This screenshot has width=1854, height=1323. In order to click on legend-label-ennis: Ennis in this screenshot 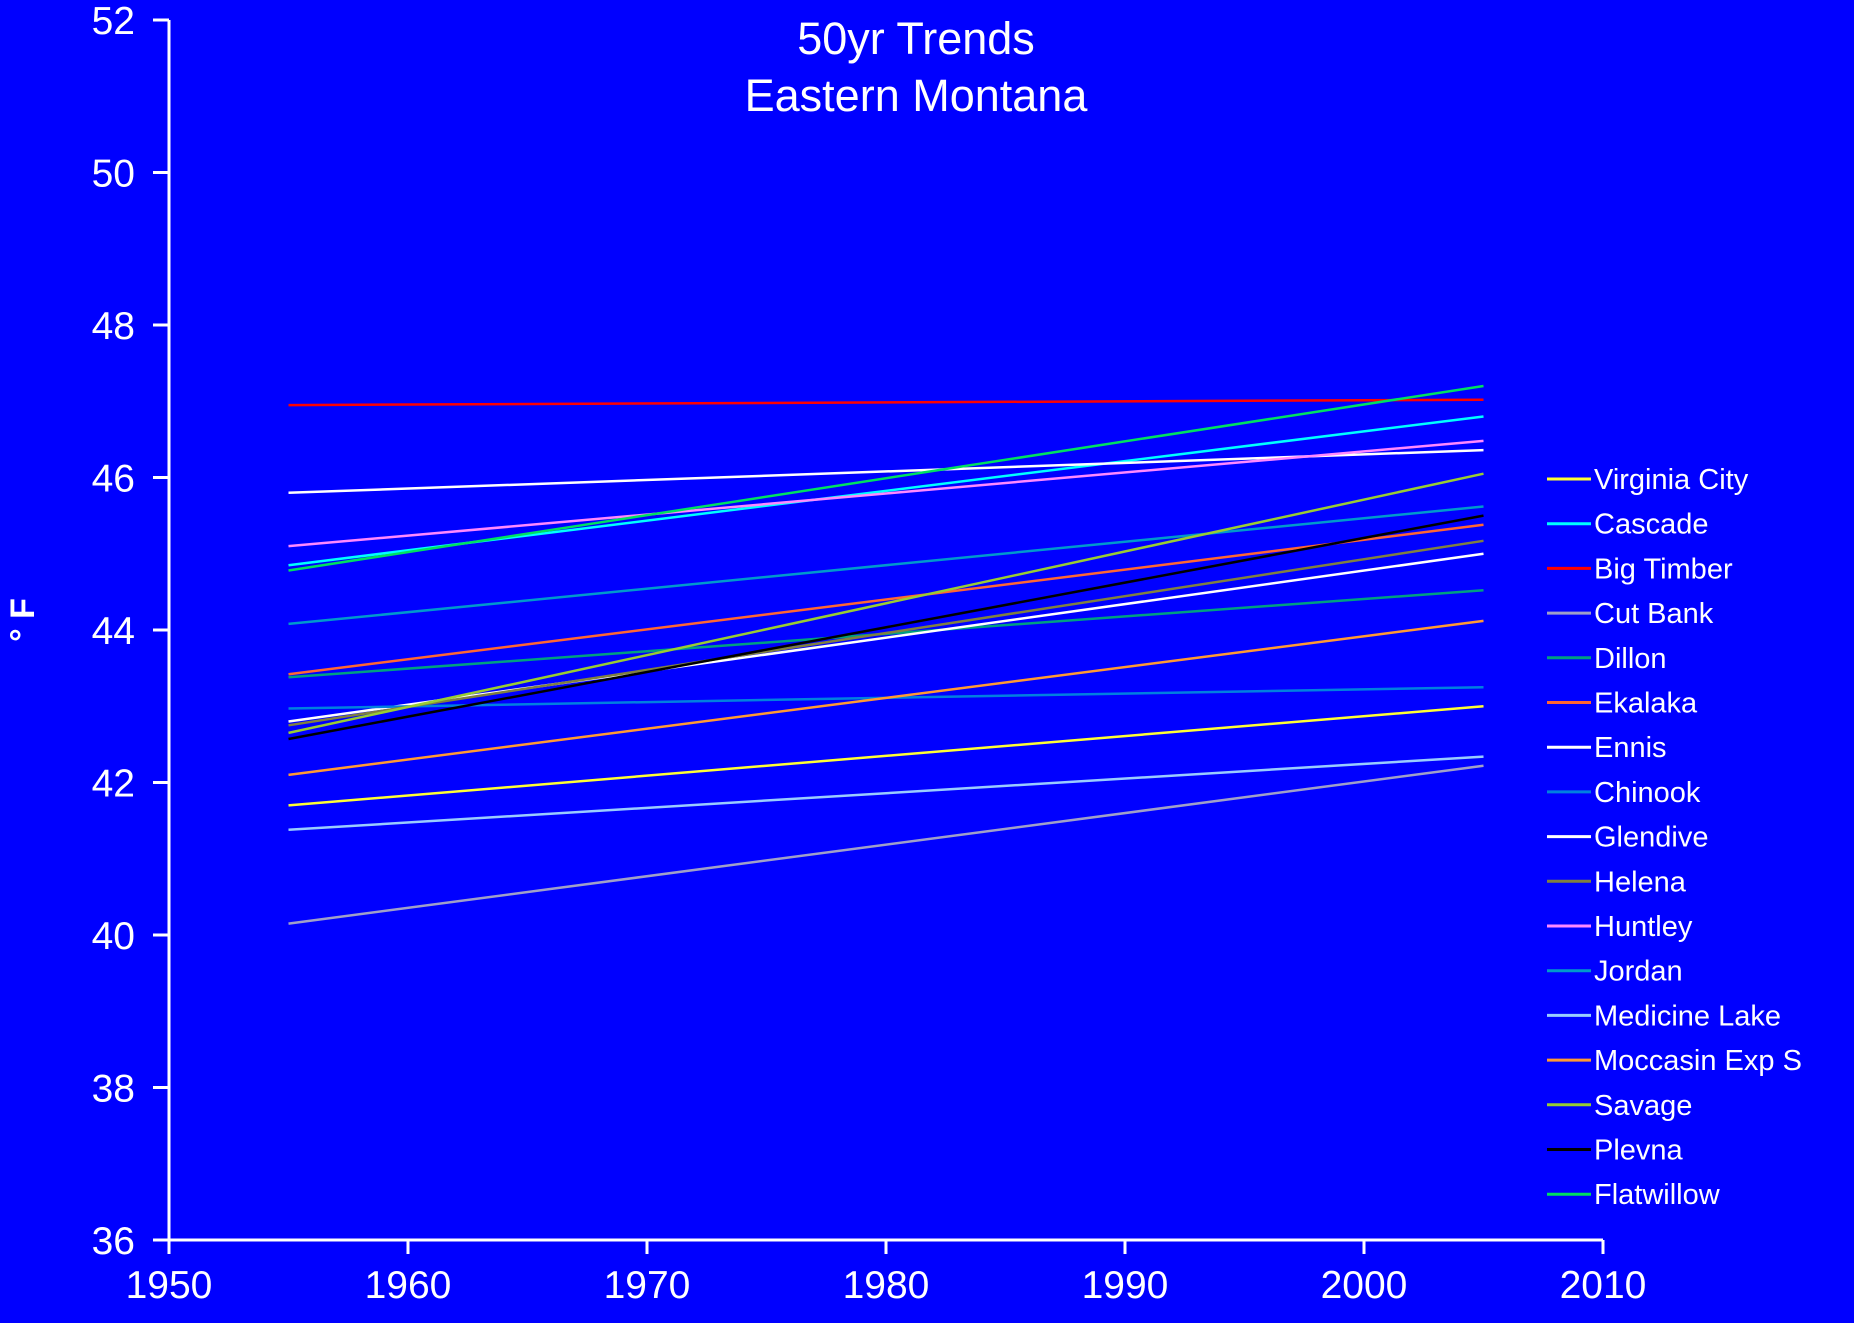, I will do `click(1630, 748)`.